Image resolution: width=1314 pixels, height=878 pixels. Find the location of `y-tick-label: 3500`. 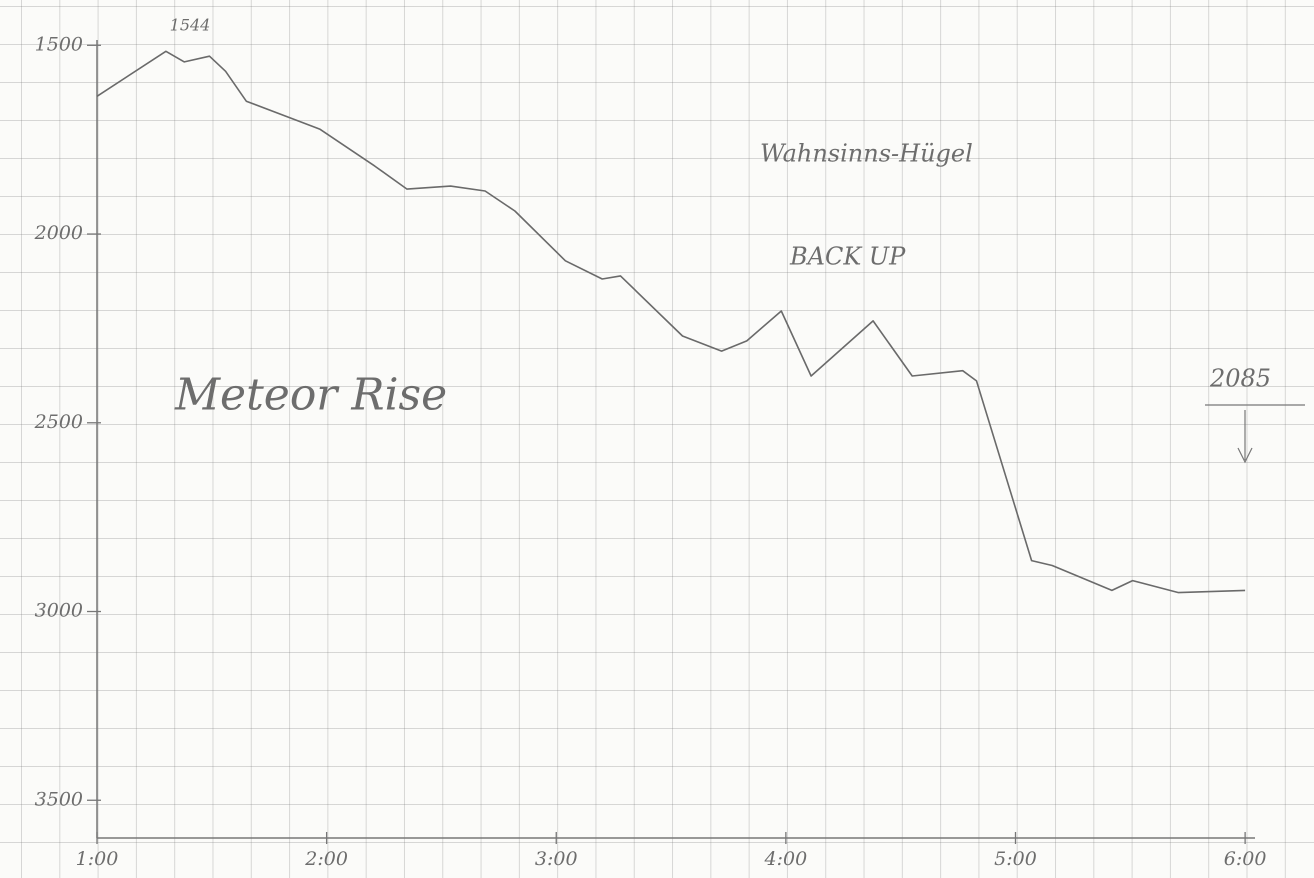

y-tick-label: 3500 is located at coordinates (59, 799).